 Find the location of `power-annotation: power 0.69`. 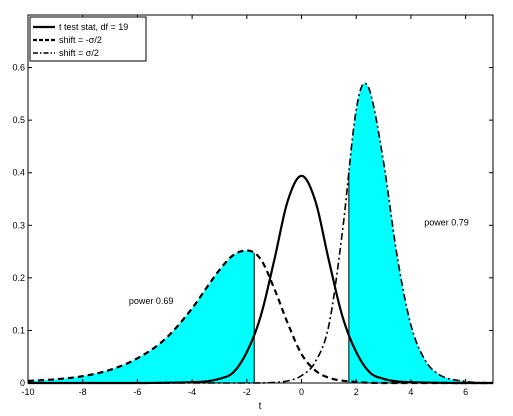

power-annotation: power 0.69 is located at coordinates (151, 301).